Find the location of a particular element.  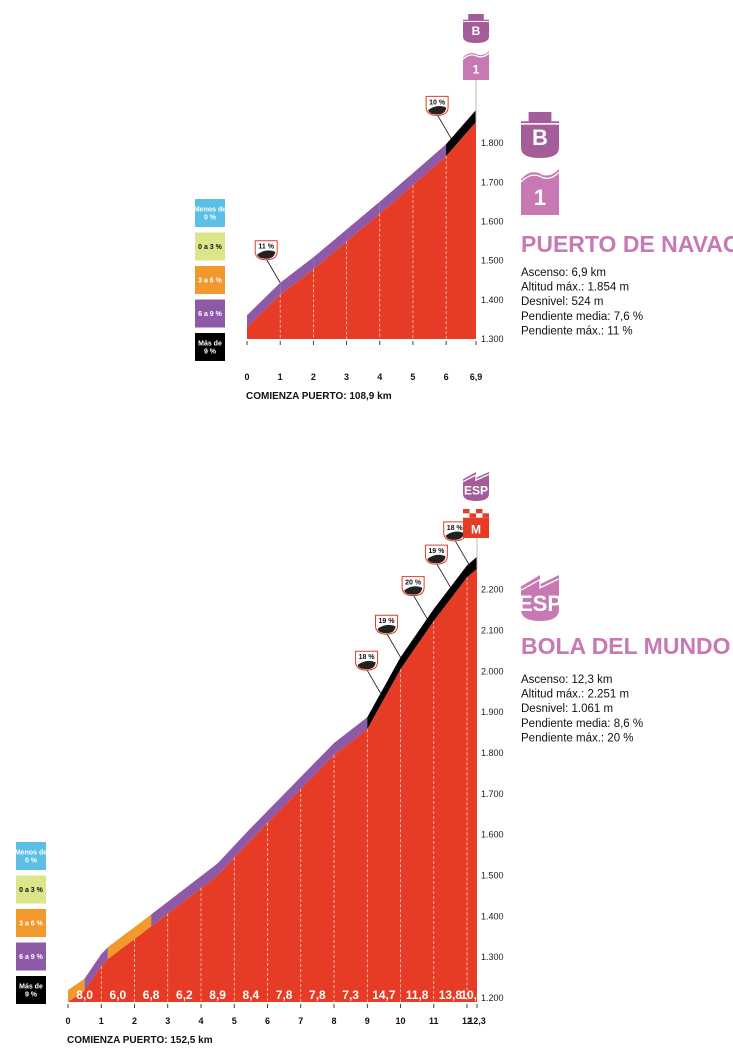

segment-gradient-label: 6,5 is located at coordinates (296, 350).